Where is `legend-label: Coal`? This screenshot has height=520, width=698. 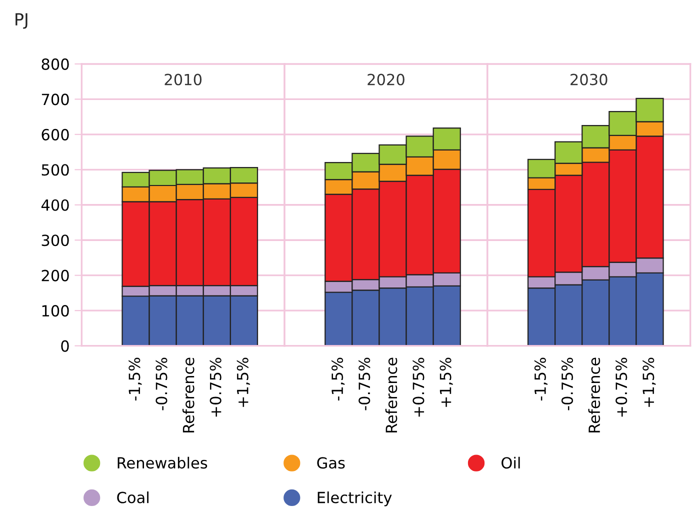 legend-label: Coal is located at coordinates (132, 497).